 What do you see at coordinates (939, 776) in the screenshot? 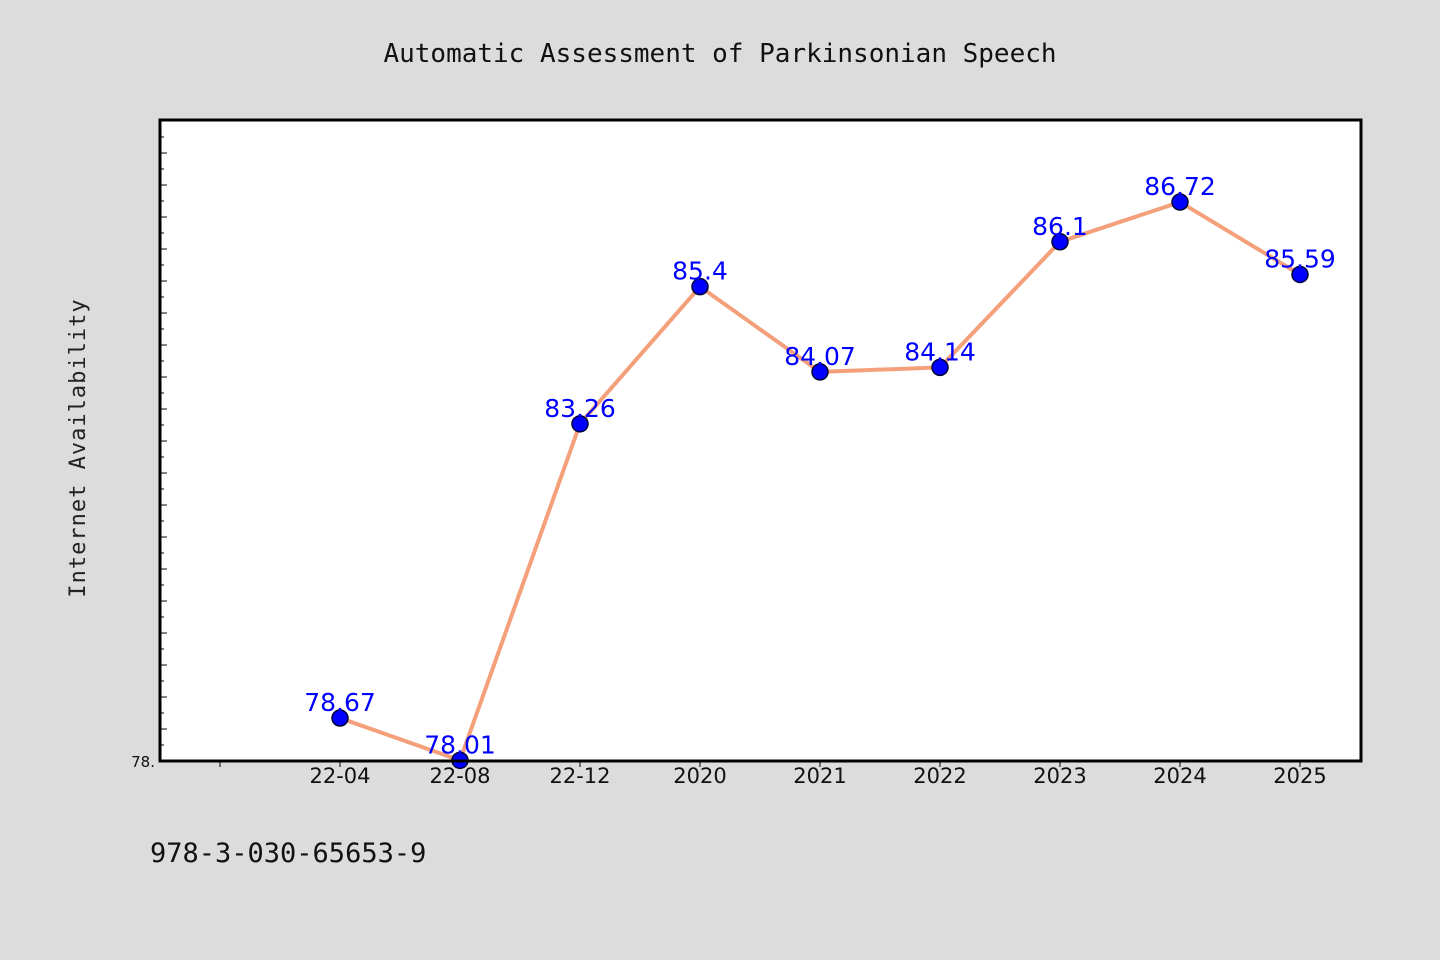
I see `x-tick-label: 2022` at bounding box center [939, 776].